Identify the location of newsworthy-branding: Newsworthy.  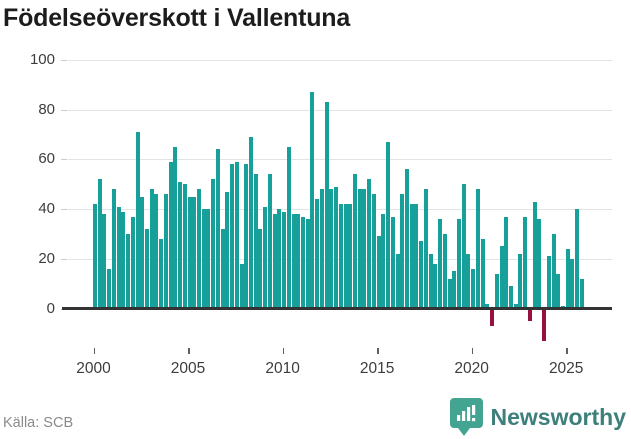
(537, 417).